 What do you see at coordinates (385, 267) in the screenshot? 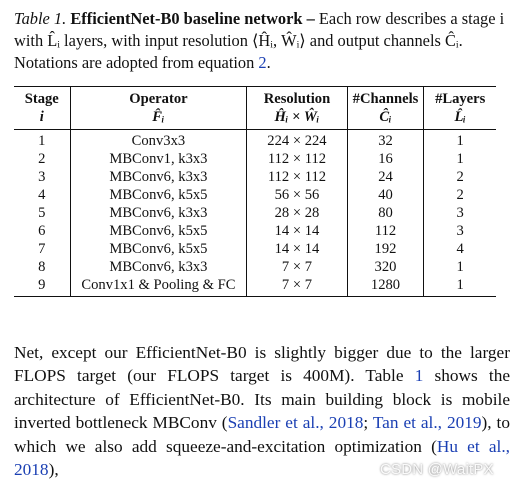
I see `cell-channels: 320` at bounding box center [385, 267].